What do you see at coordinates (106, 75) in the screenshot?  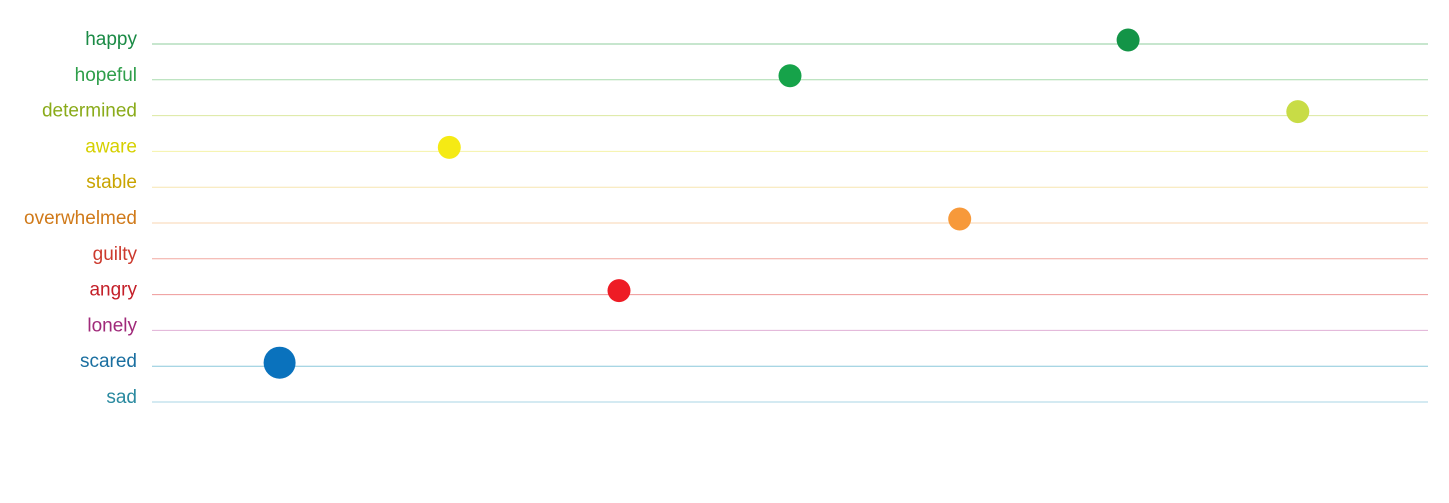 I see `category-label-hopeful: hopeful` at bounding box center [106, 75].